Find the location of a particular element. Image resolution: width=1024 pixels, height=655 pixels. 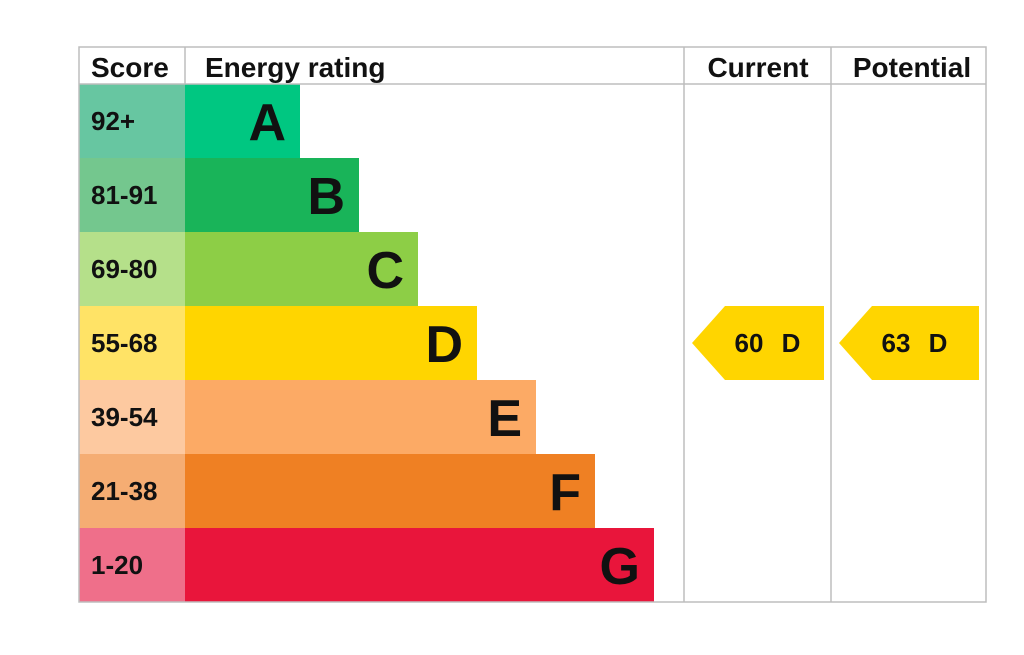

score-cell-f is located at coordinates (132, 491).